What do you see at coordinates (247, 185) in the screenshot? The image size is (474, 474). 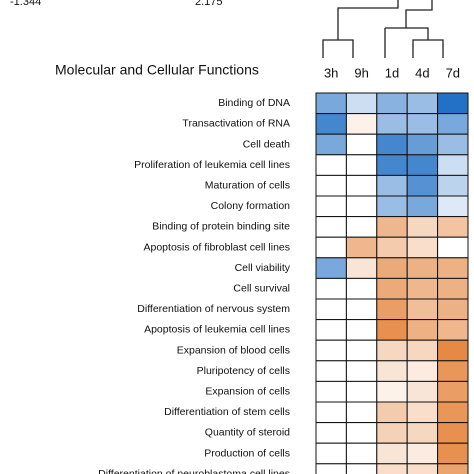 I see `row-label: Maturation of cells` at bounding box center [247, 185].